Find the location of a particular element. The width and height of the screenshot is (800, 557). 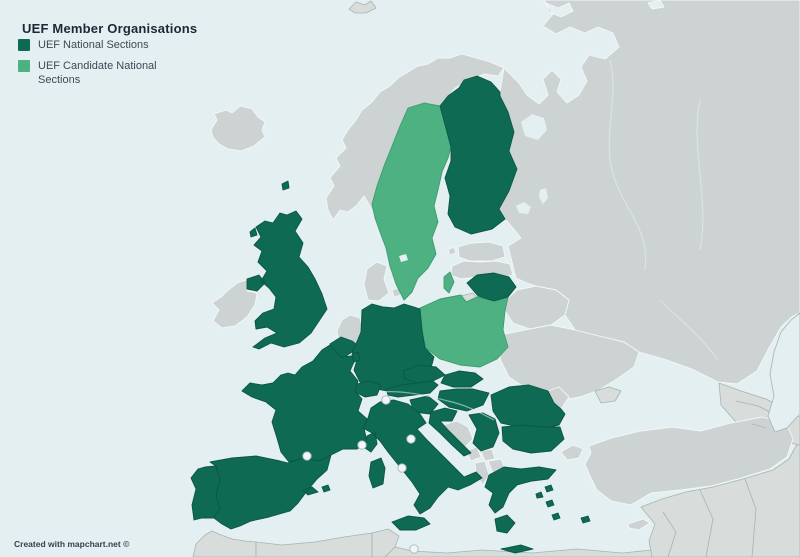

country-lithuania is located at coordinates (491, 287).